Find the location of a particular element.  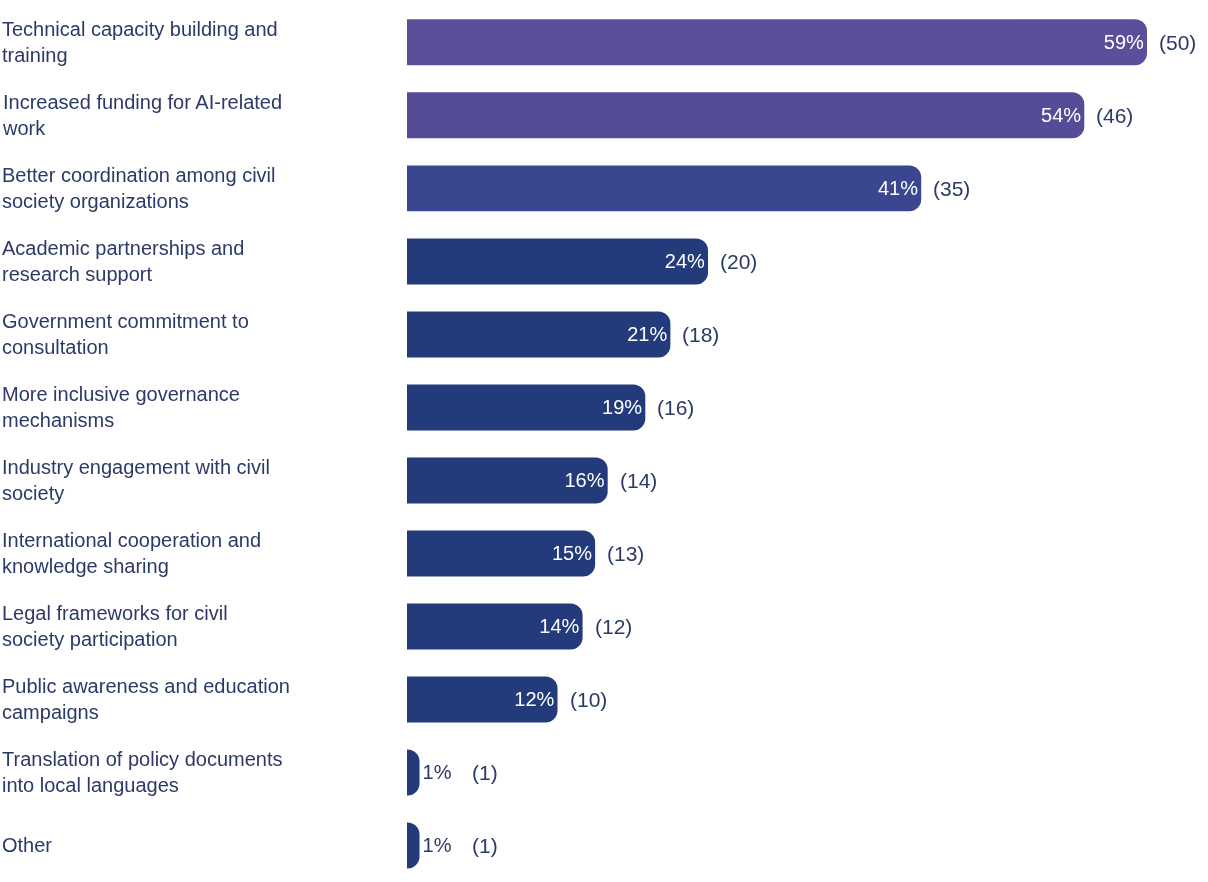

y-tick-label: Increased funding for AI-related work is located at coordinates (142, 115).